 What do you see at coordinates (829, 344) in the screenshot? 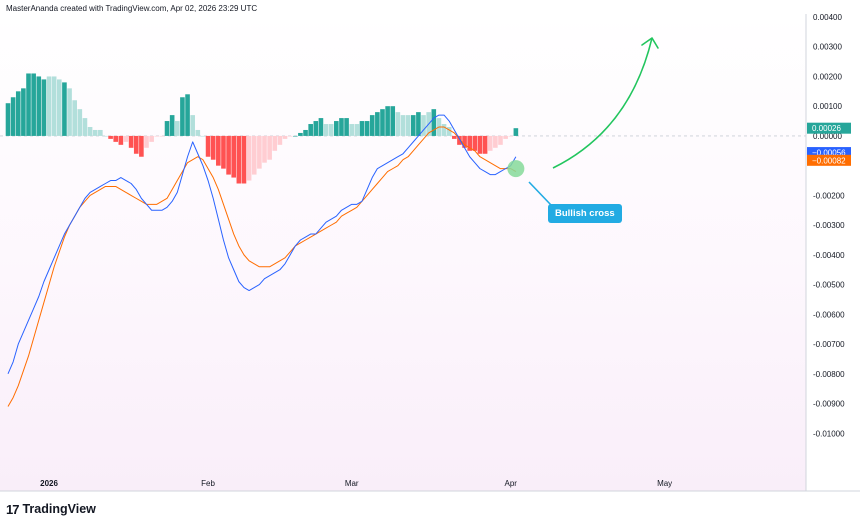
I see `y-tick-label: -0.00700` at bounding box center [829, 344].